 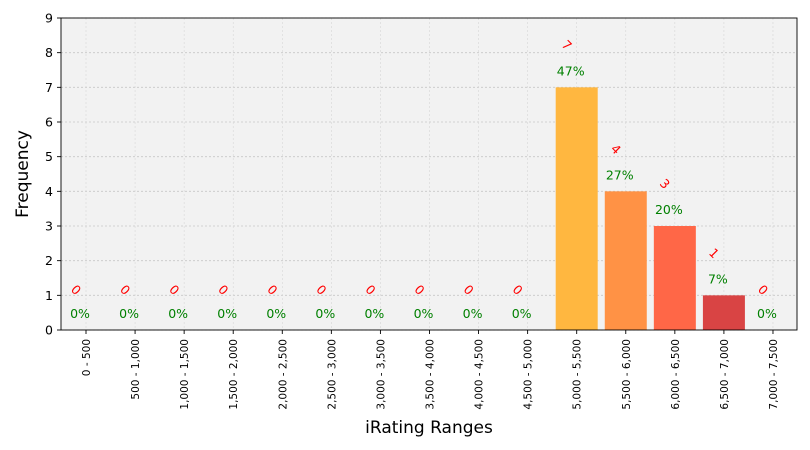 I want to click on percent-label: 47%, so click(x=571, y=70).